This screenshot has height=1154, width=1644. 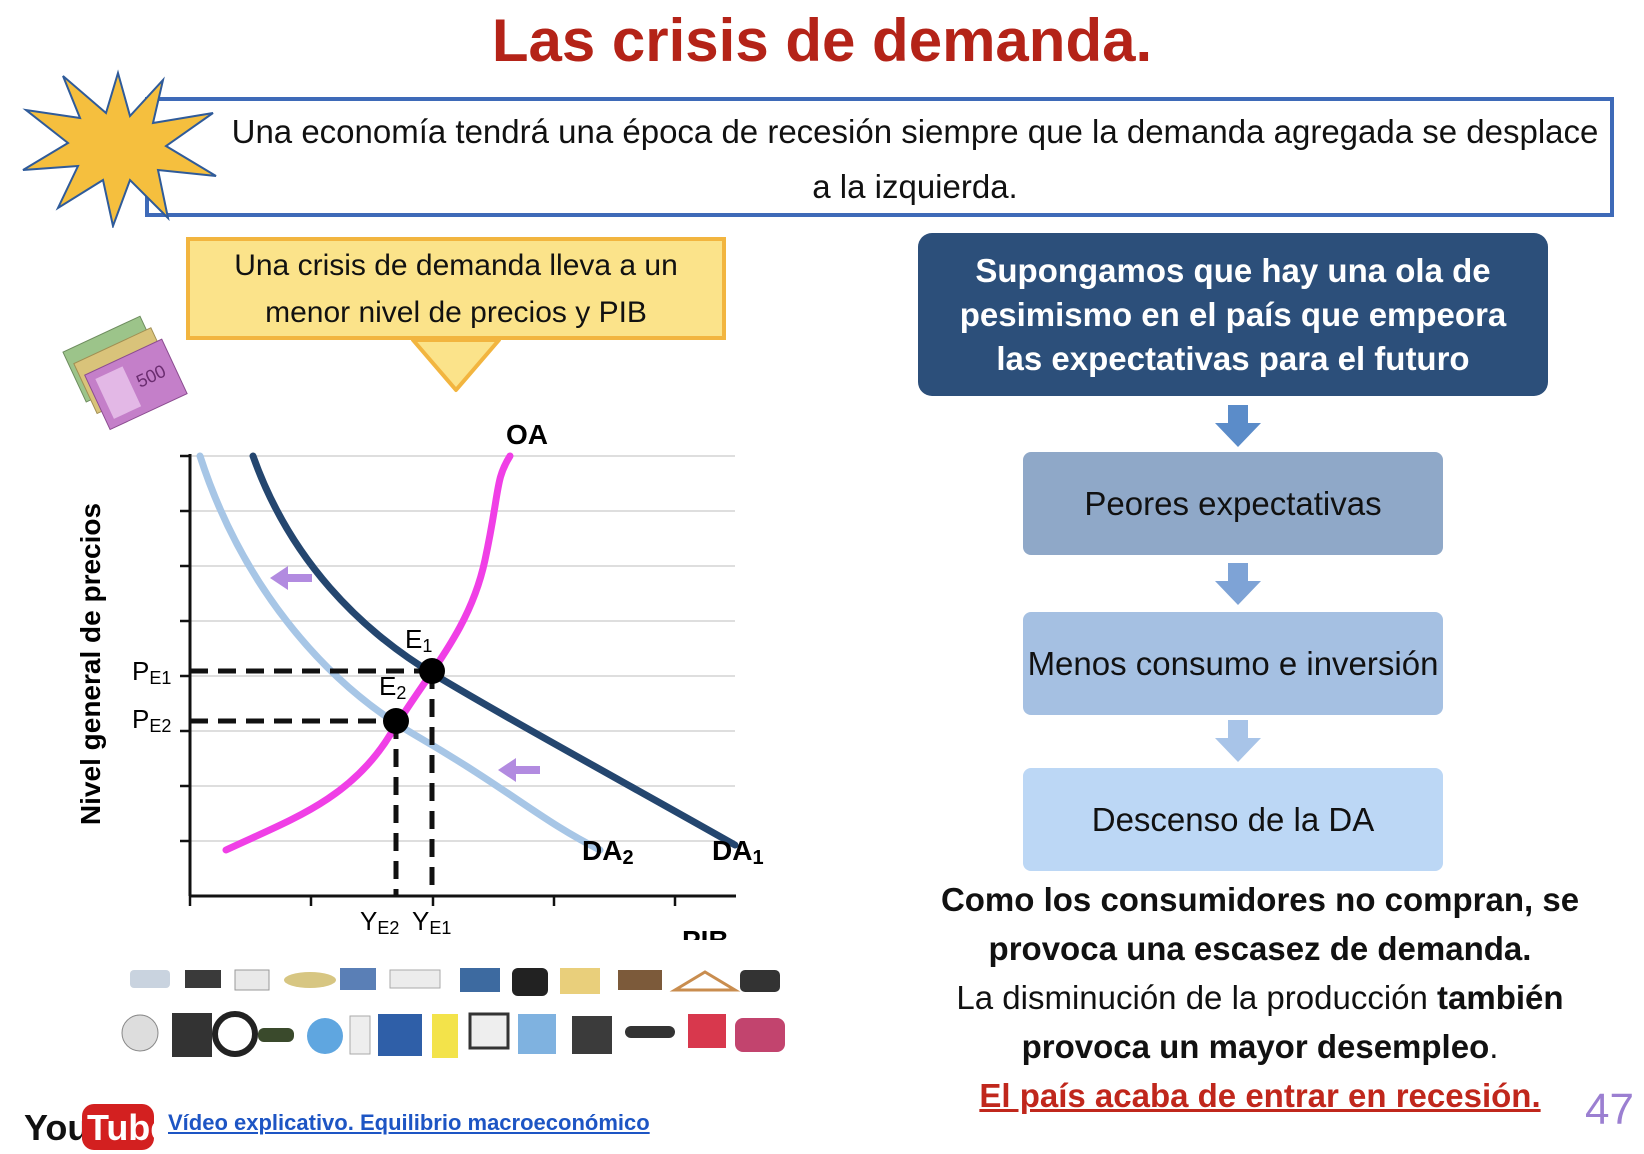 What do you see at coordinates (56, 1127) in the screenshot?
I see `svg-text: You` at bounding box center [56, 1127].